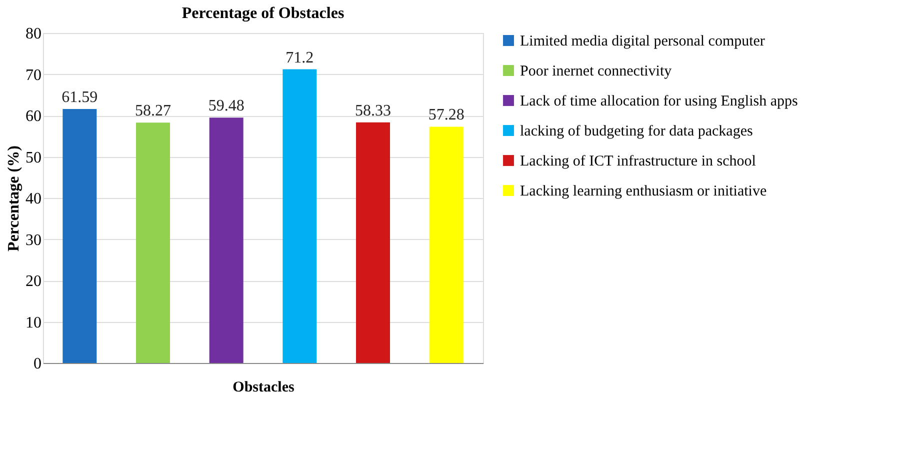 This screenshot has width=910, height=454. What do you see at coordinates (263, 13) in the screenshot?
I see `chart-title: Percentage of Obstacles` at bounding box center [263, 13].